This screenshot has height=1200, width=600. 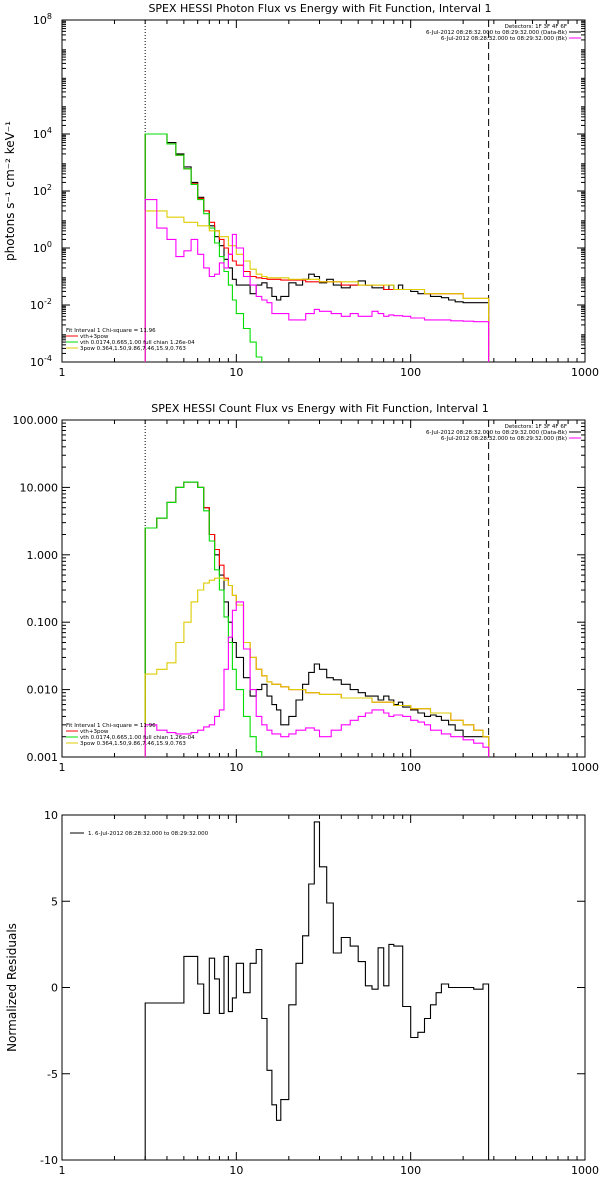 What do you see at coordinates (410, 1170) in the screenshot?
I see `residuals-x-tick-label: 100` at bounding box center [410, 1170].